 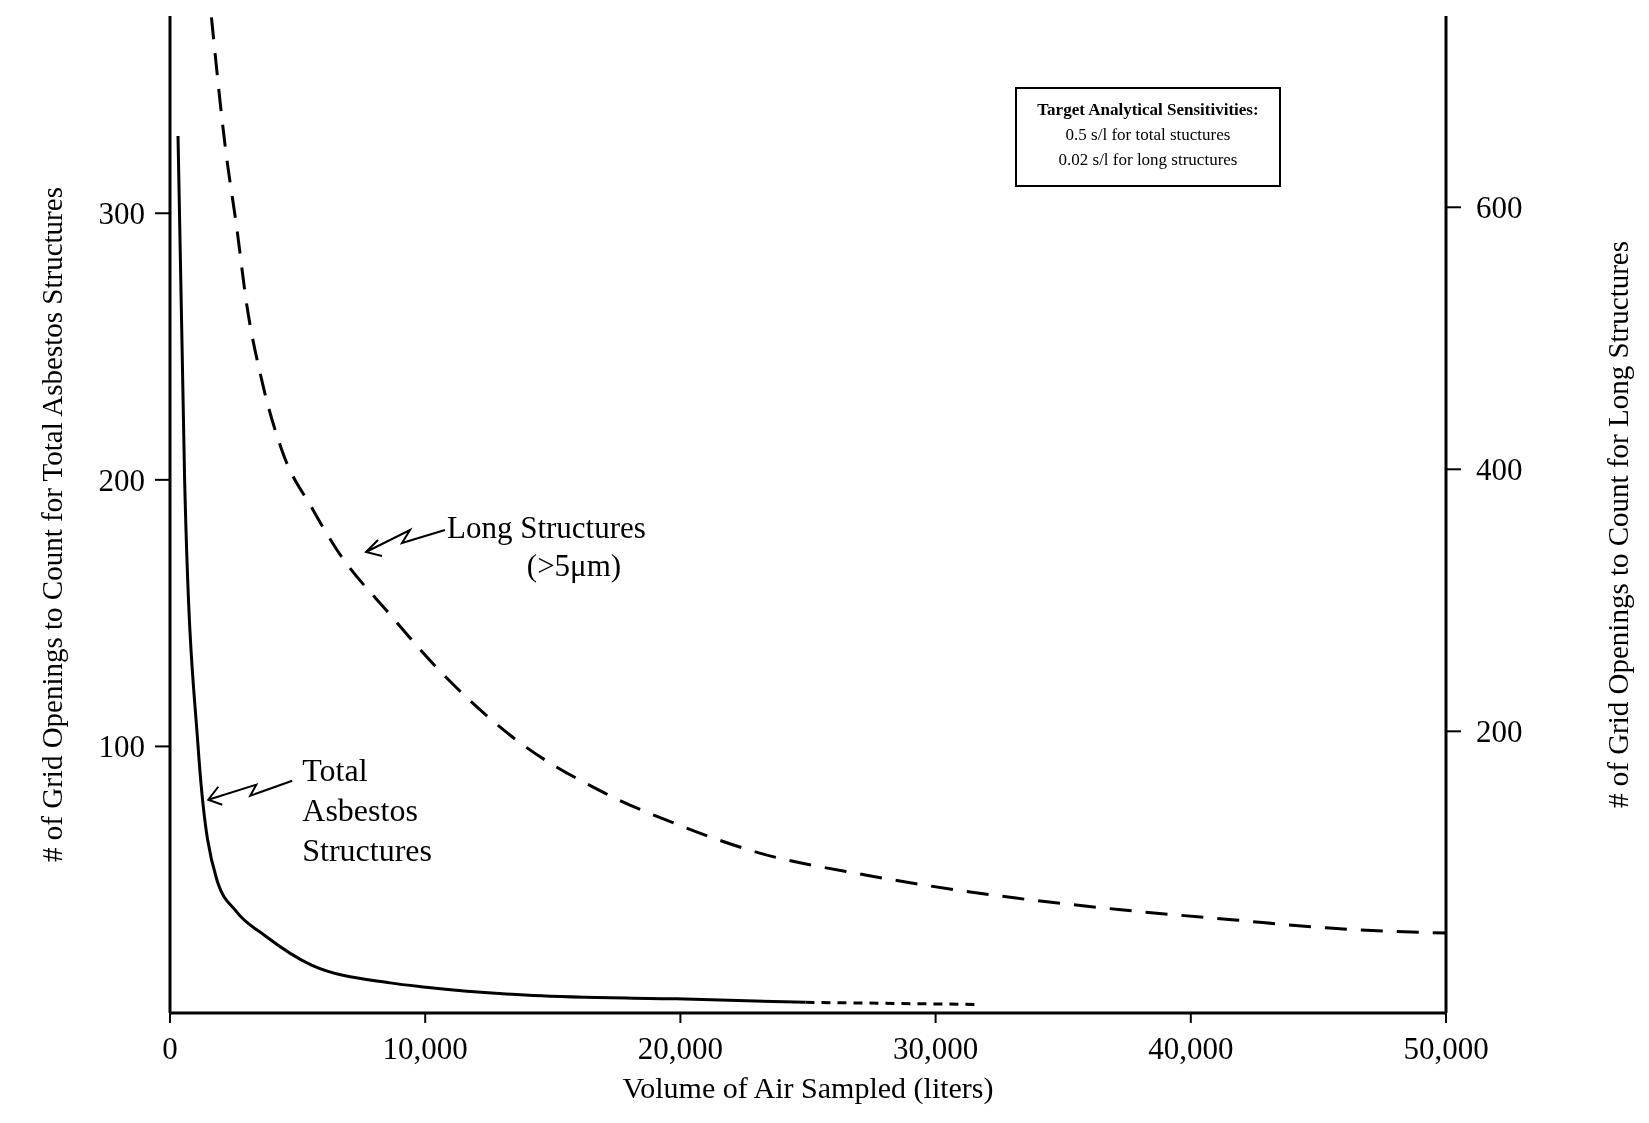 I want to click on y-tick-label: 100, so click(x=121, y=747).